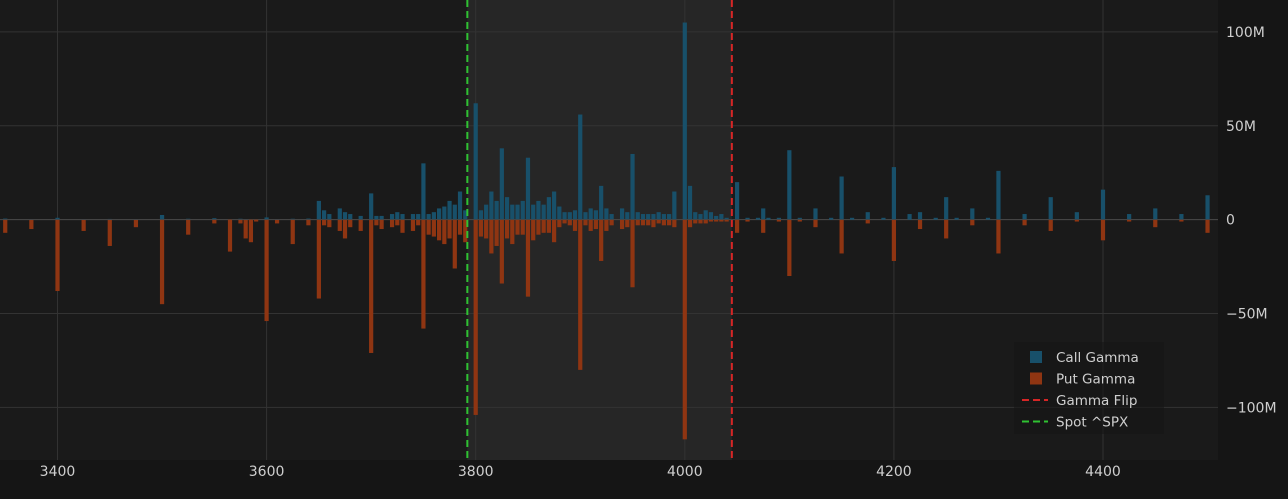 This screenshot has height=499, width=1288. I want to click on legend: Call Gamma Put Gamma Gamma Flip Spot ^SPX, so click(1089, 388).